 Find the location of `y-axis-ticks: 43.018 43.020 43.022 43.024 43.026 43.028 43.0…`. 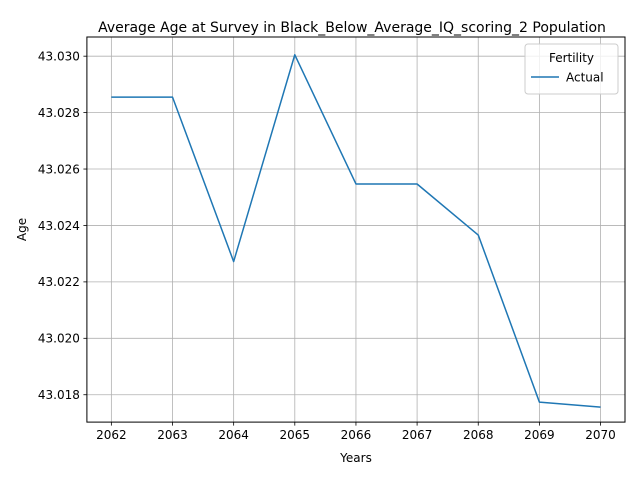

y-axis-ticks: 43.018 43.020 43.022 43.024 43.026 43.028 43.0… is located at coordinates (62, 225).